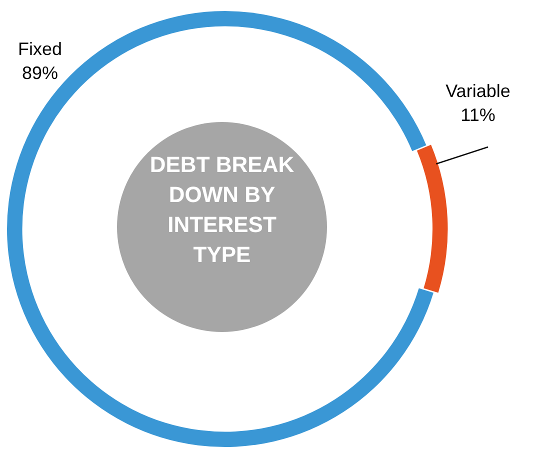 Image resolution: width=539 pixels, height=454 pixels. Describe the element at coordinates (478, 90) in the screenshot. I see `slice-label: Variable` at that location.